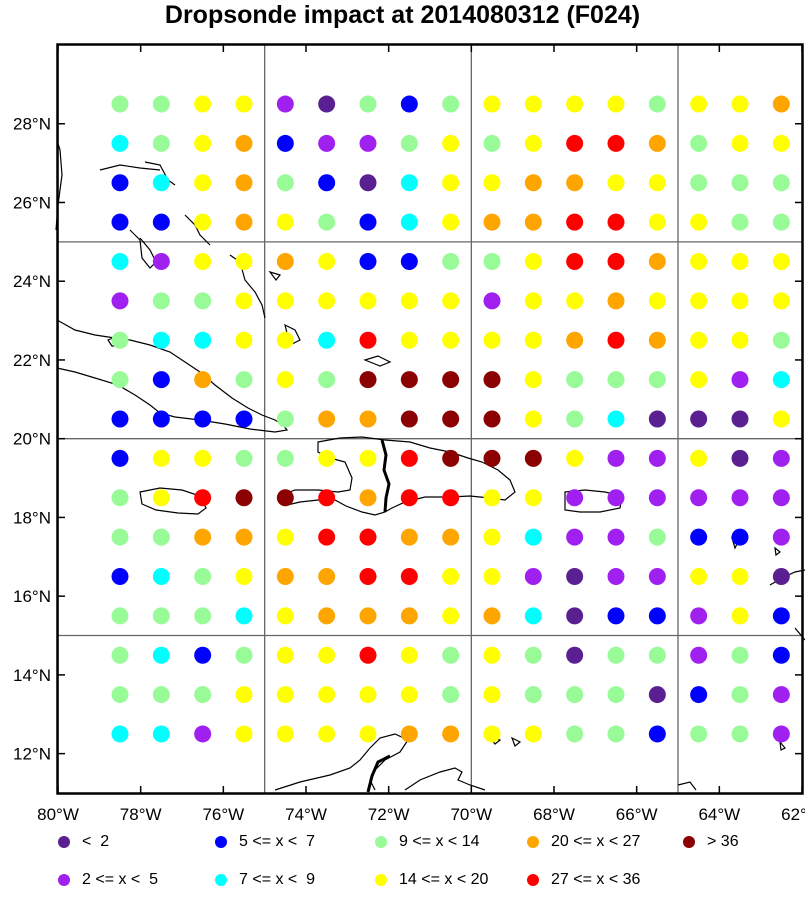  Describe the element at coordinates (687, 786) in the screenshot. I see `coastline-trinidad` at that location.